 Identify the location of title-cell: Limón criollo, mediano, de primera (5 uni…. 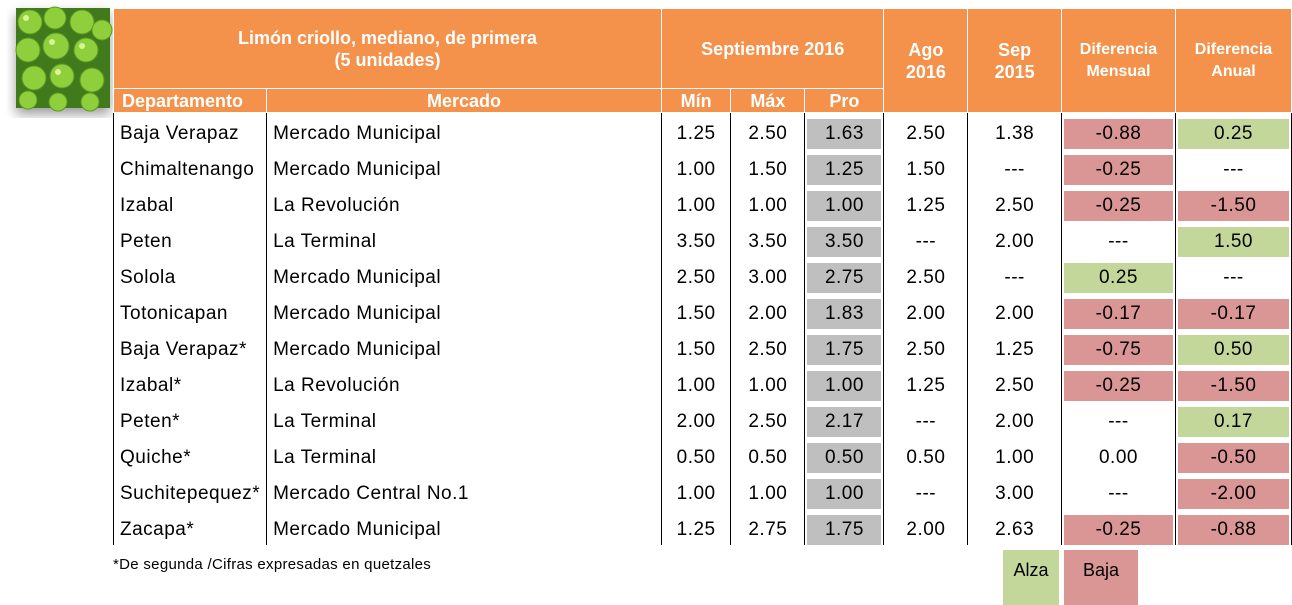
(387, 48).